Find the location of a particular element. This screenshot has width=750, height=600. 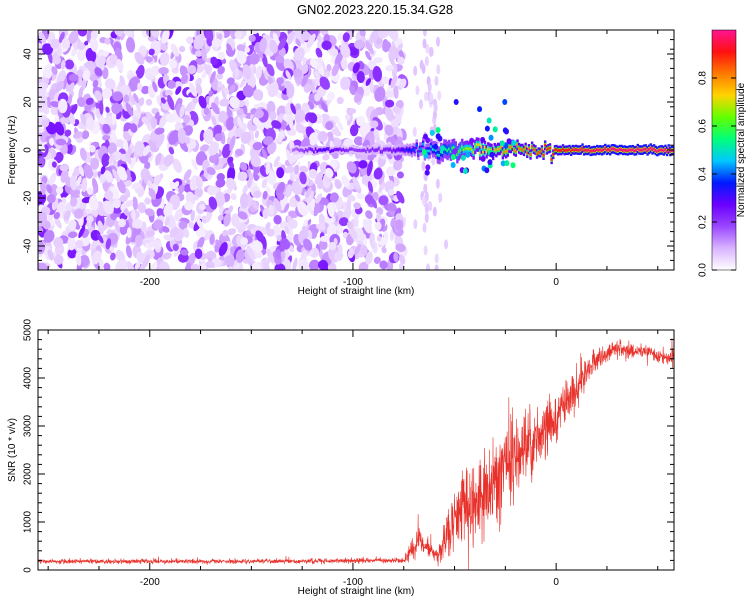

snr-x-tick-label: -200 is located at coordinates (150, 582).